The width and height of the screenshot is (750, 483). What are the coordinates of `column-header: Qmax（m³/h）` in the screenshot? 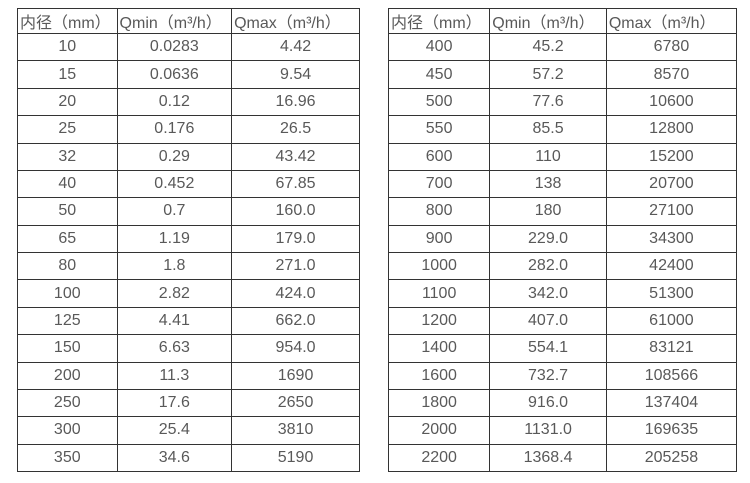 It's located at (295, 21).